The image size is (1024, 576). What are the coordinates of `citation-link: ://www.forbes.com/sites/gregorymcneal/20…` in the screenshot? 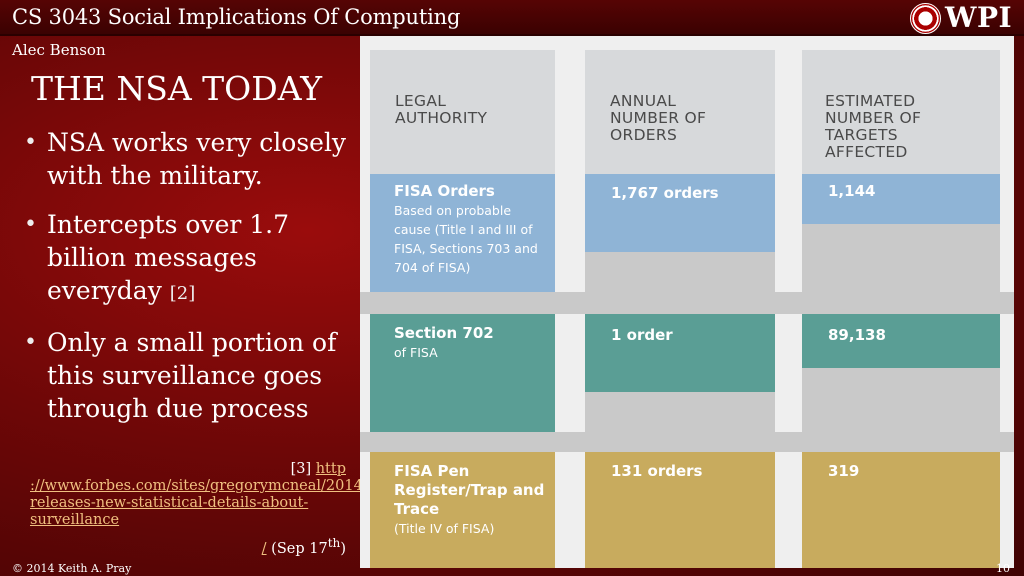 It's located at (237, 503).